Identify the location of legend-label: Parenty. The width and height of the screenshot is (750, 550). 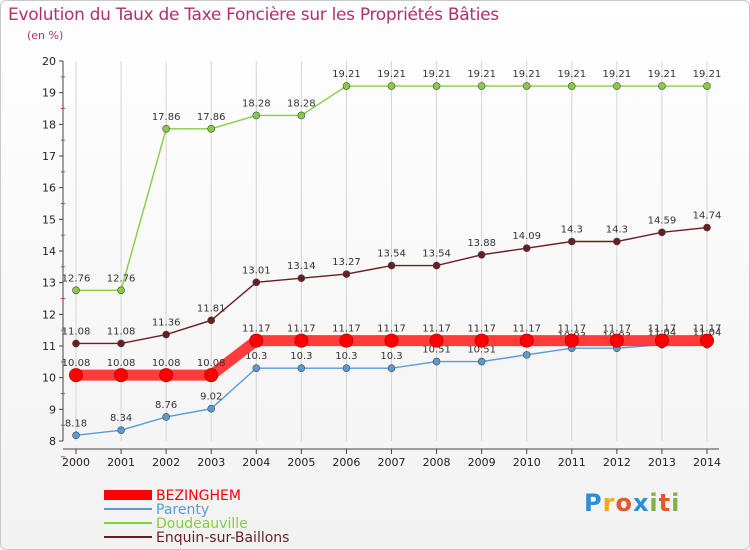
(182, 510).